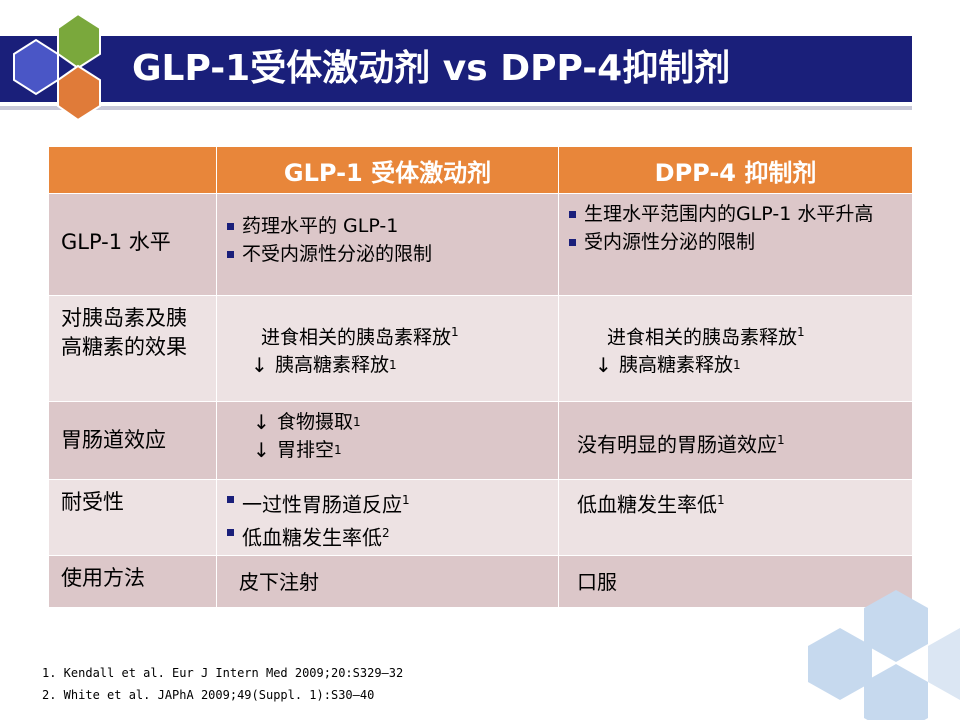 This screenshot has width=960, height=720. What do you see at coordinates (735, 170) in the screenshot?
I see `header-dpp4: DPP-4 抑制剂` at bounding box center [735, 170].